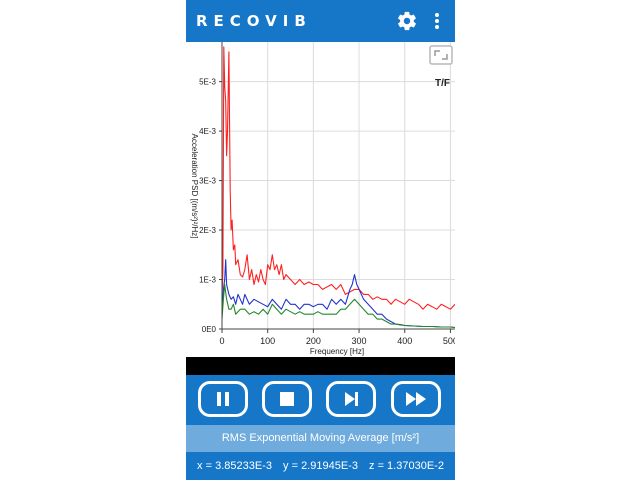 Image resolution: width=640 pixels, height=480 pixels. I want to click on pause-button, so click(223, 399).